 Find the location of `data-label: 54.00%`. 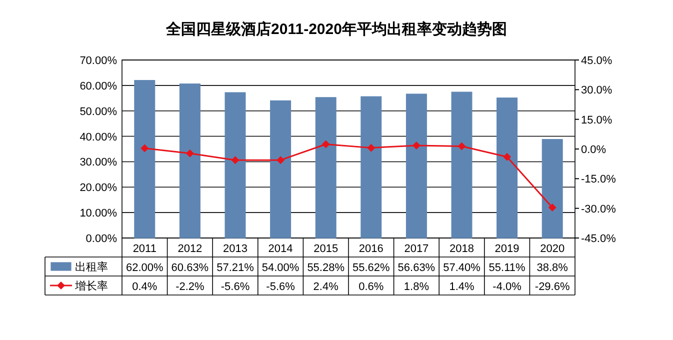

data-label: 54.00% is located at coordinates (281, 268).